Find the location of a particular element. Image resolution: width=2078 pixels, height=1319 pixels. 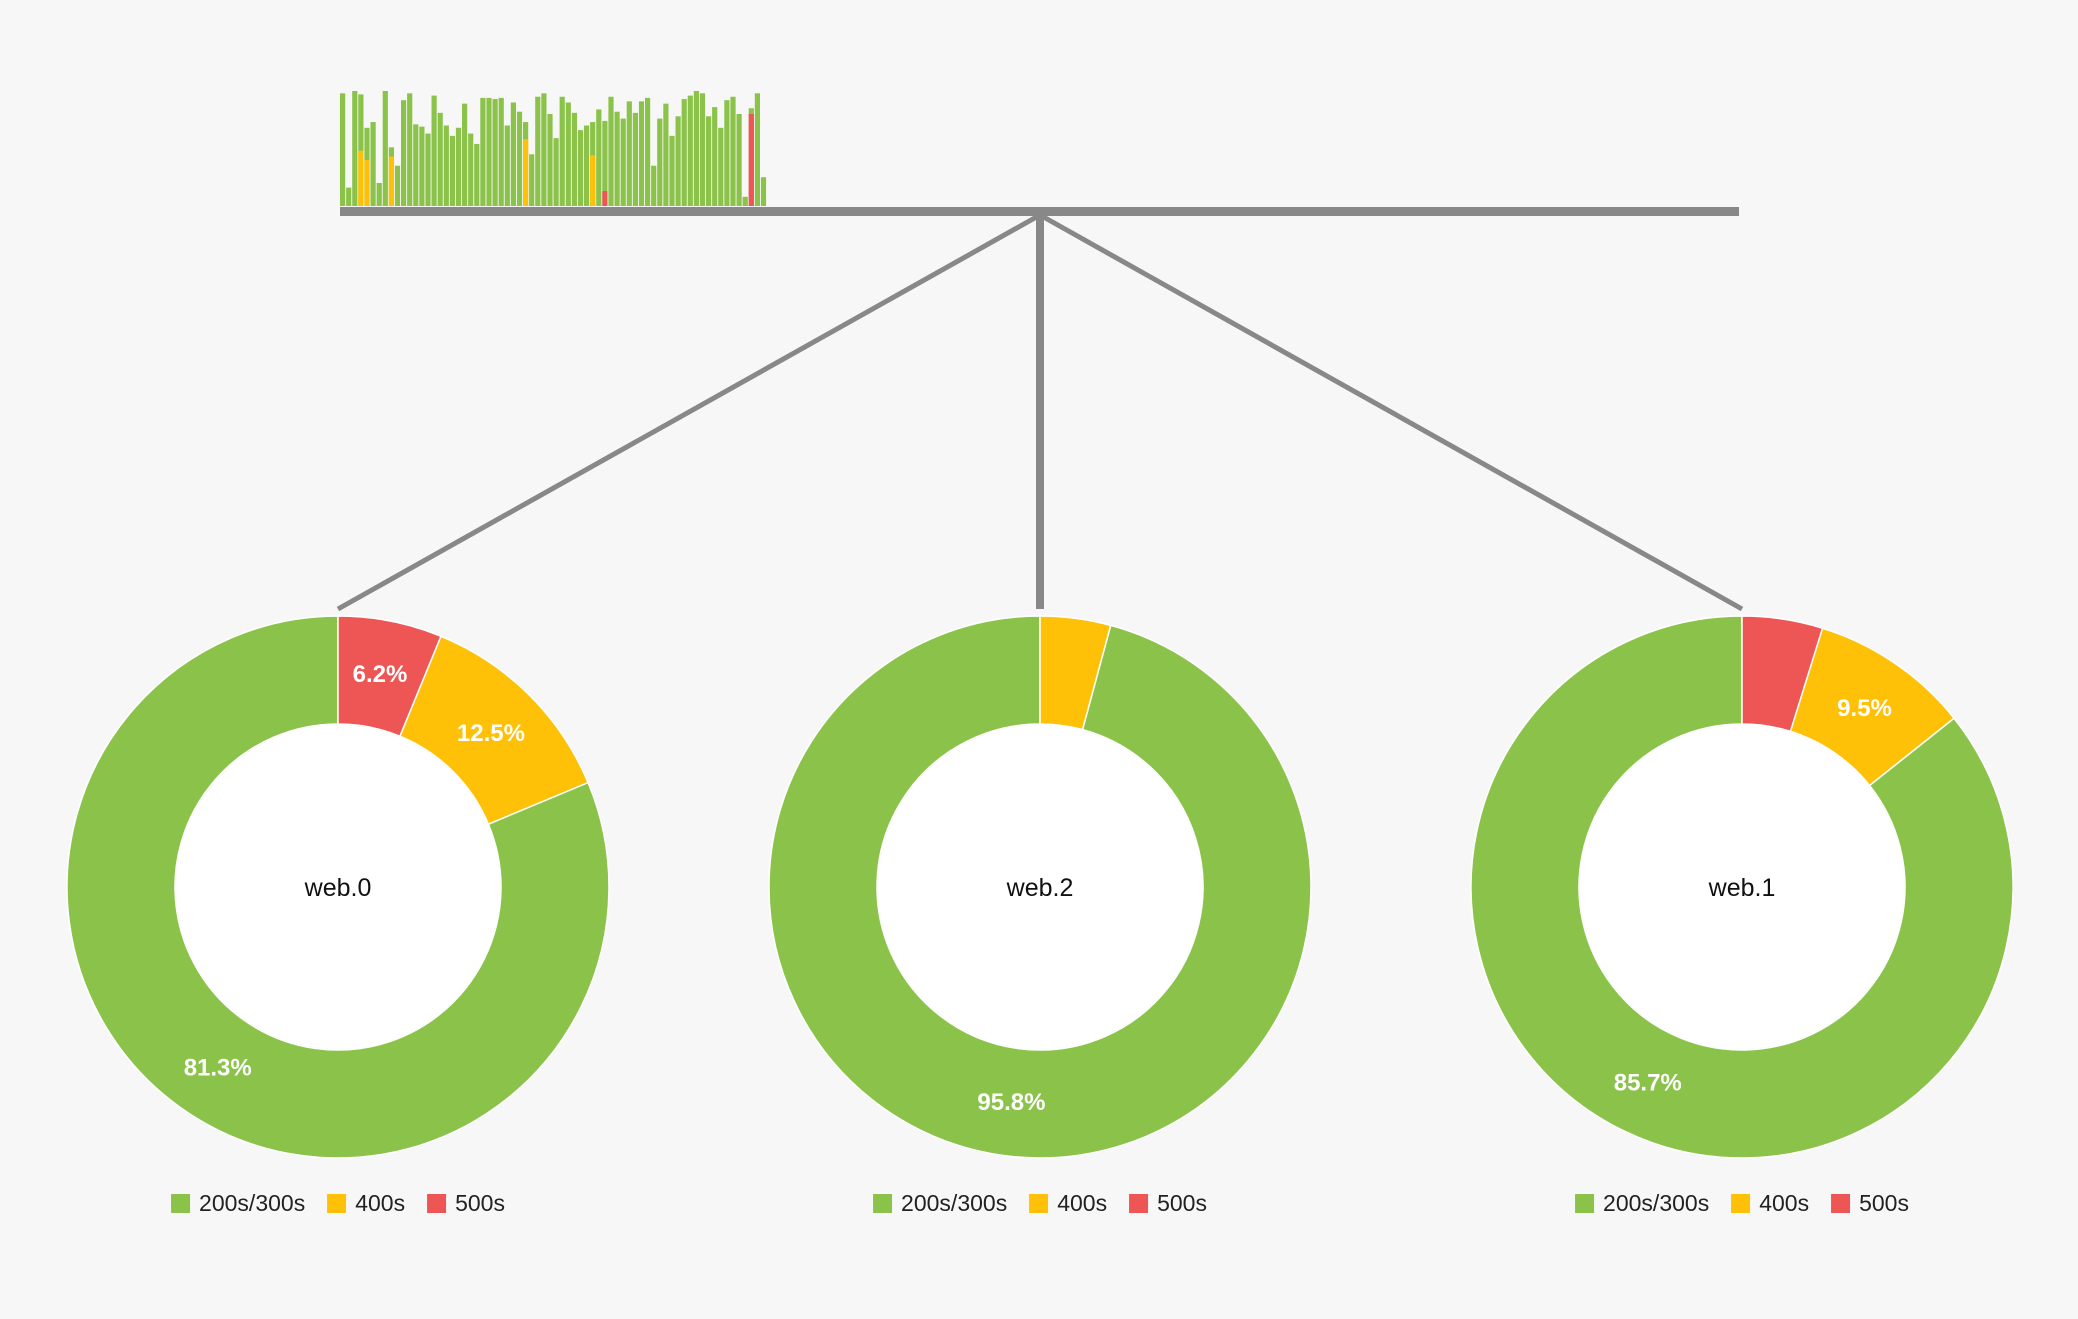

slice-label: 81.3% is located at coordinates (218, 1068).